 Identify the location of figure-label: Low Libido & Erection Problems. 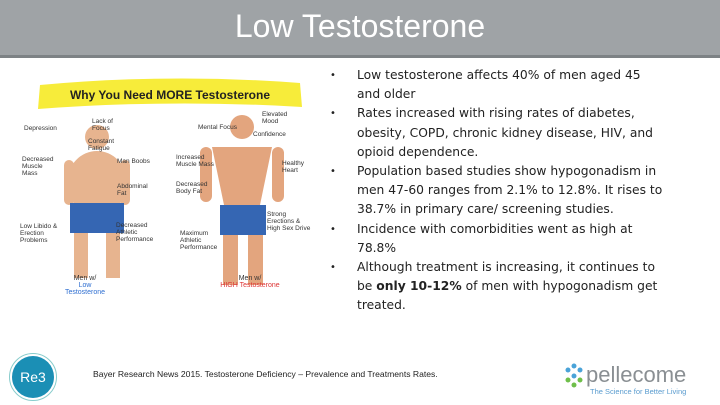
(39, 233).